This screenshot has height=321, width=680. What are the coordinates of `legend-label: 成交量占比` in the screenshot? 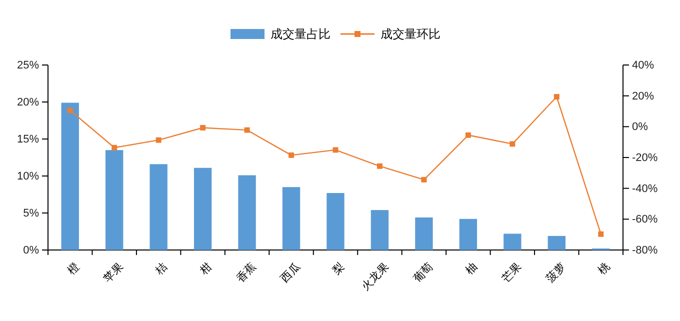 It's located at (300, 34).